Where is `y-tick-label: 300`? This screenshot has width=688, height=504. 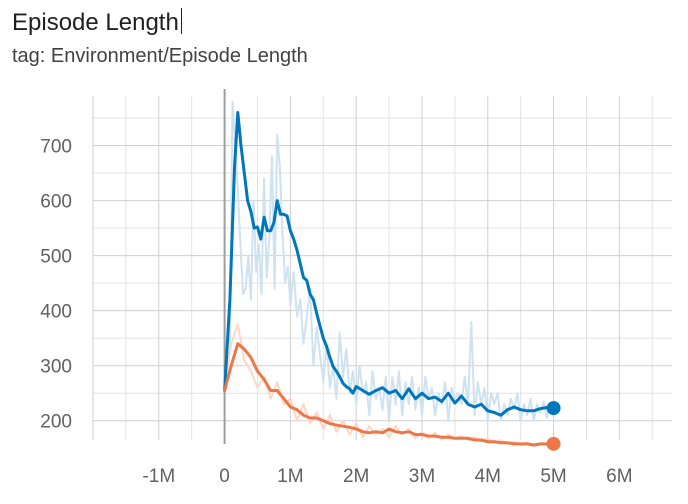 y-tick-label: 300 is located at coordinates (56, 367).